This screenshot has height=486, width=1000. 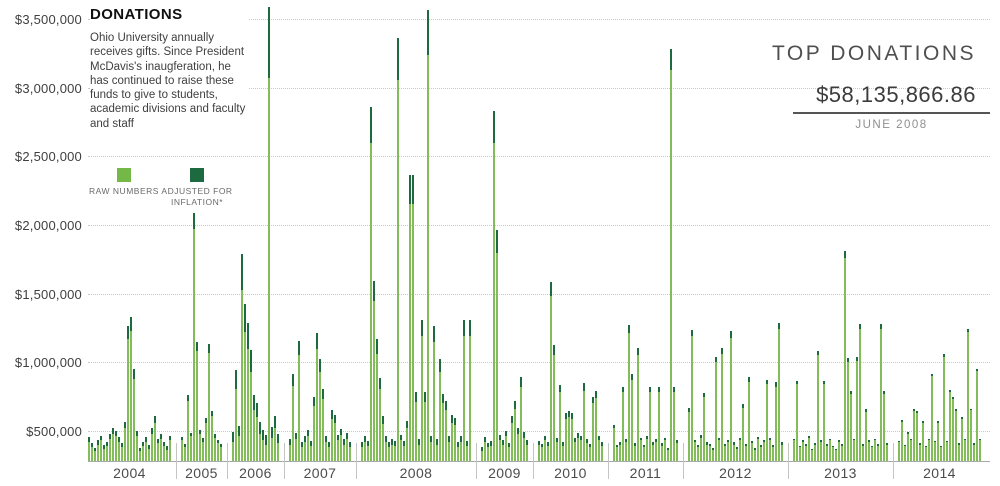 I want to click on y-axis-label: $1,000,000, so click(x=48, y=363).